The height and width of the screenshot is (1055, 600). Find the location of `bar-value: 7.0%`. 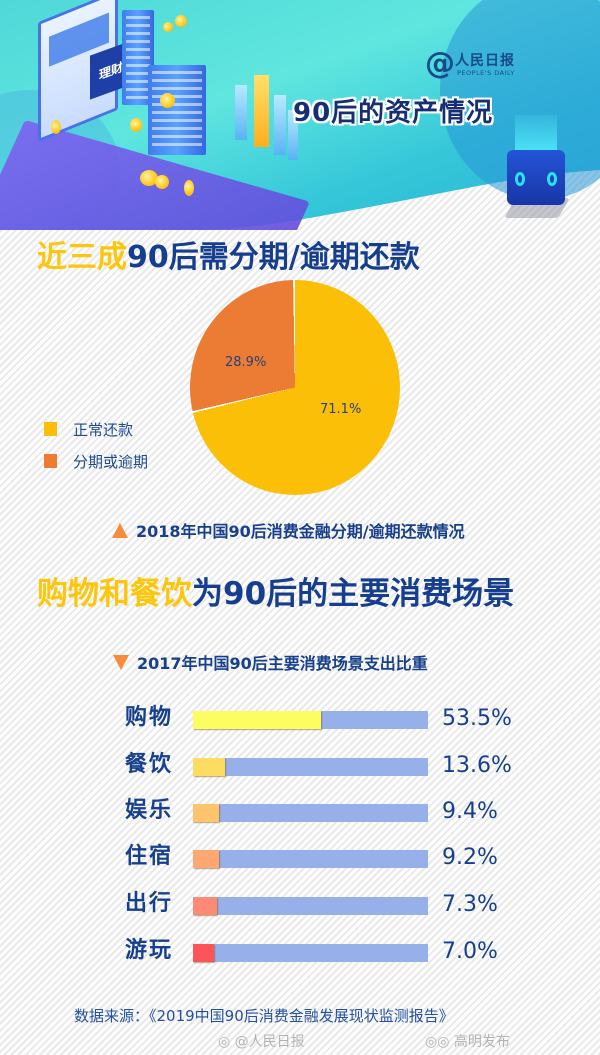

bar-value: 7.0% is located at coordinates (470, 951).